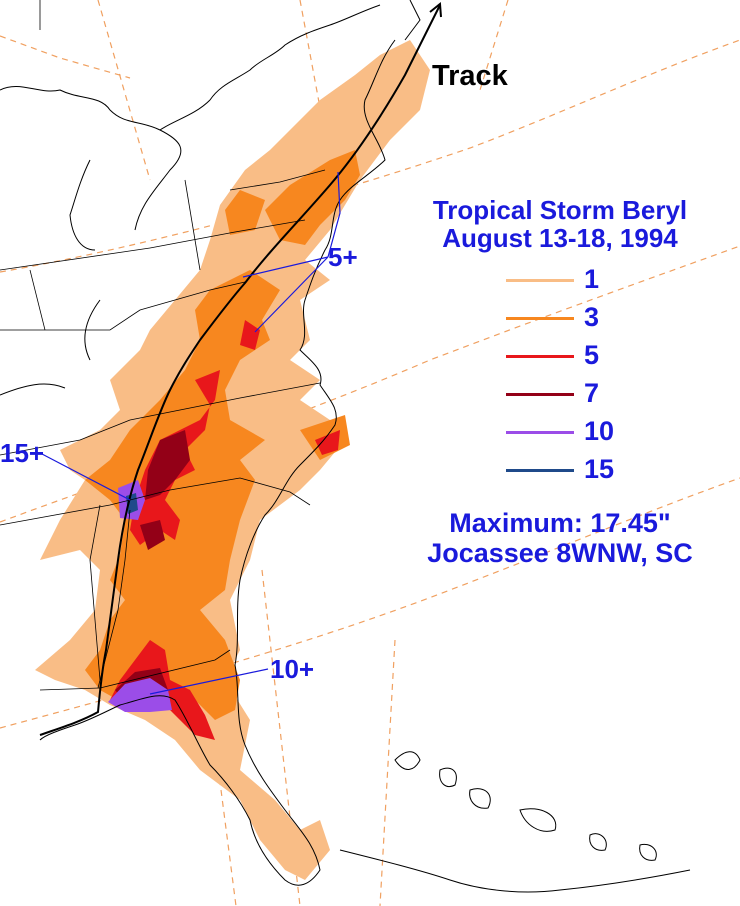  Describe the element at coordinates (291, 252) in the screenshot. I see `five-plus-pointer` at that location.